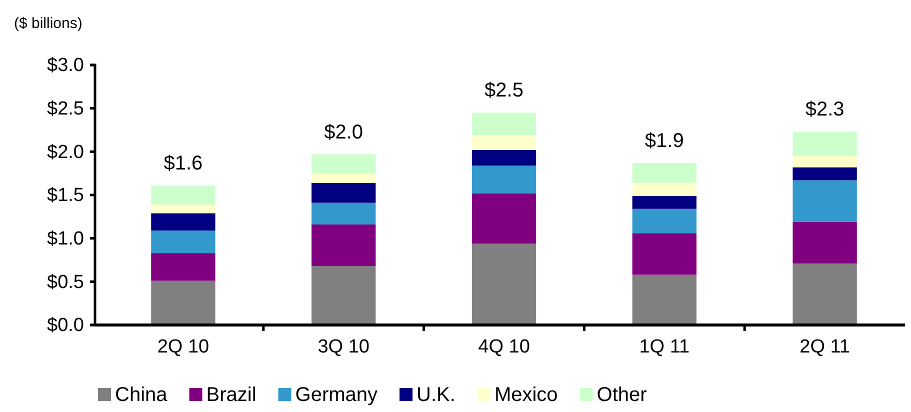  I want to click on legend-label: Mexico, so click(526, 395).